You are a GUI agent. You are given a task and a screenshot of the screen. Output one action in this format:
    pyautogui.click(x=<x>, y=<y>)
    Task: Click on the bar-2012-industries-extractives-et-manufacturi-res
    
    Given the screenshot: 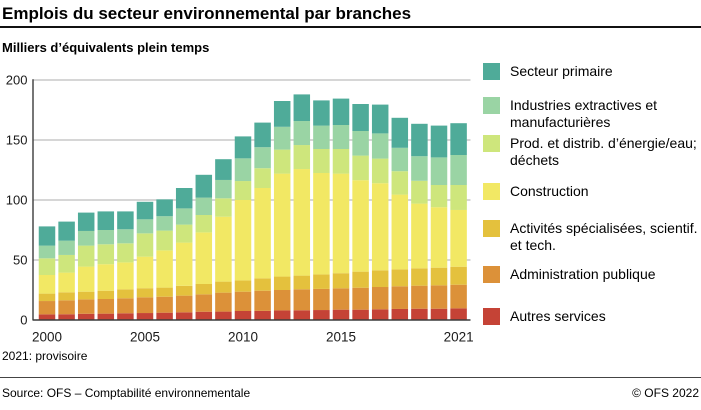 What is the action you would take?
    pyautogui.click(x=282, y=138)
    